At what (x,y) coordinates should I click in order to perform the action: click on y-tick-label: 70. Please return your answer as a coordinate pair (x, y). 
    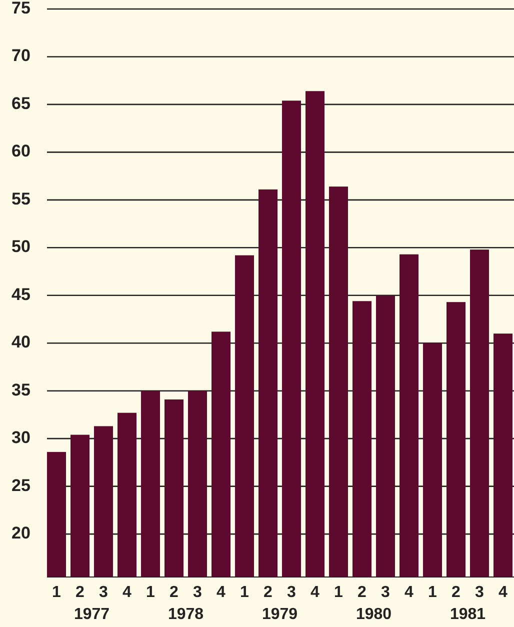
    Looking at the image, I should click on (21, 56).